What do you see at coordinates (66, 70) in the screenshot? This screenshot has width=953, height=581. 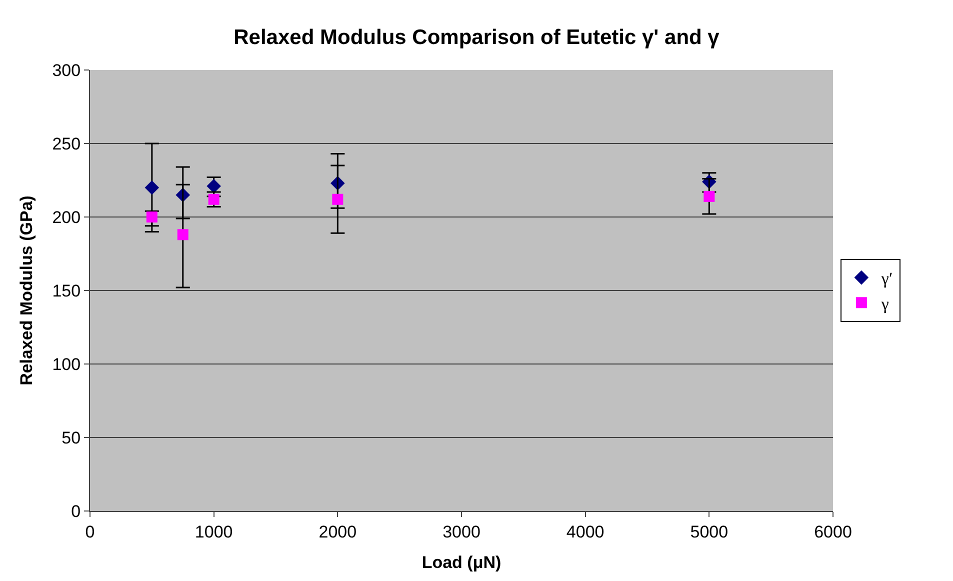 I see `y-tick-label: 300` at bounding box center [66, 70].